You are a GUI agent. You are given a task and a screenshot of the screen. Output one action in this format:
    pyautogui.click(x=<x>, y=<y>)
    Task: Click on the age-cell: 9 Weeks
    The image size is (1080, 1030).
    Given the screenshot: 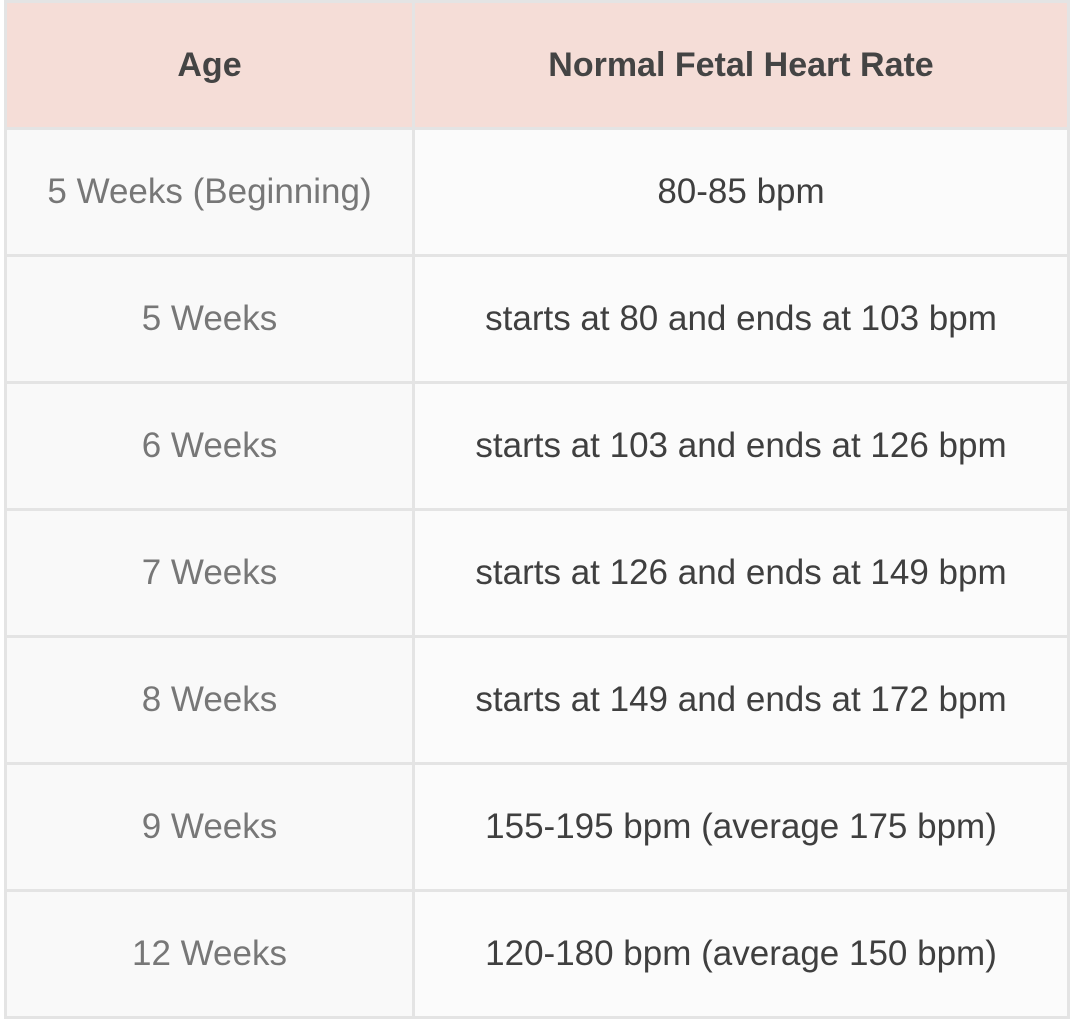 What is the action you would take?
    pyautogui.click(x=209, y=827)
    